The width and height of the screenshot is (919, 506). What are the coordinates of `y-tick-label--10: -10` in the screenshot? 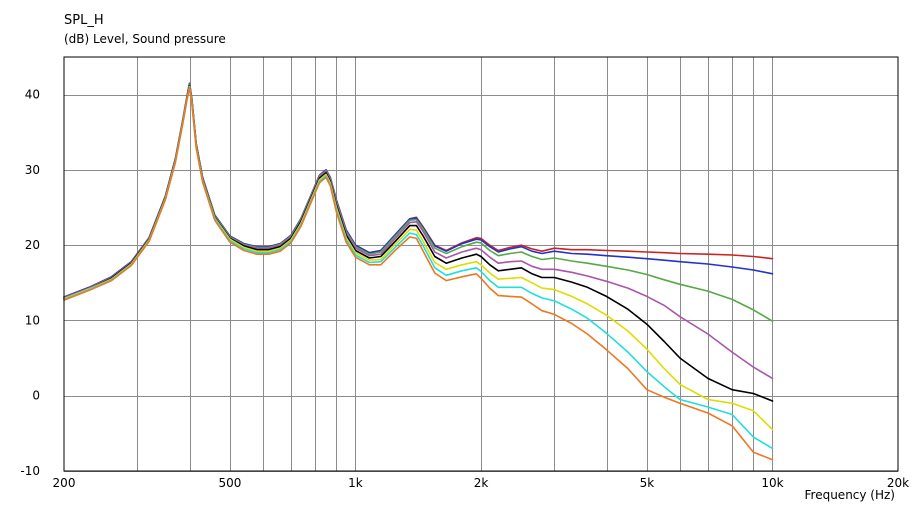 It's located at (30, 471).